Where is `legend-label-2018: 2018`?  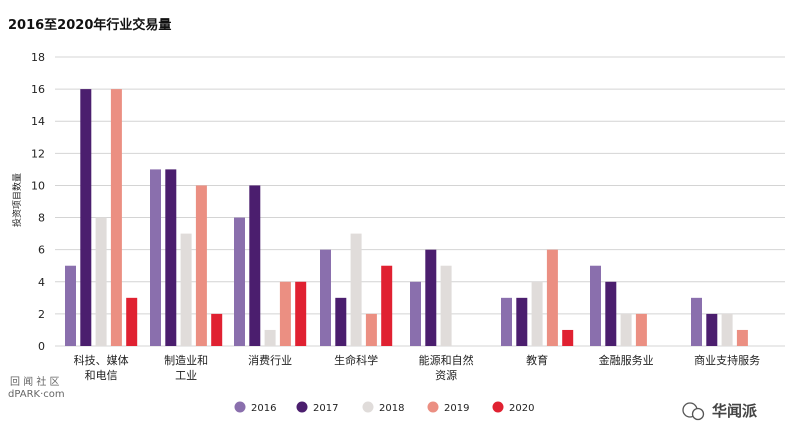 legend-label-2018: 2018 is located at coordinates (391, 408).